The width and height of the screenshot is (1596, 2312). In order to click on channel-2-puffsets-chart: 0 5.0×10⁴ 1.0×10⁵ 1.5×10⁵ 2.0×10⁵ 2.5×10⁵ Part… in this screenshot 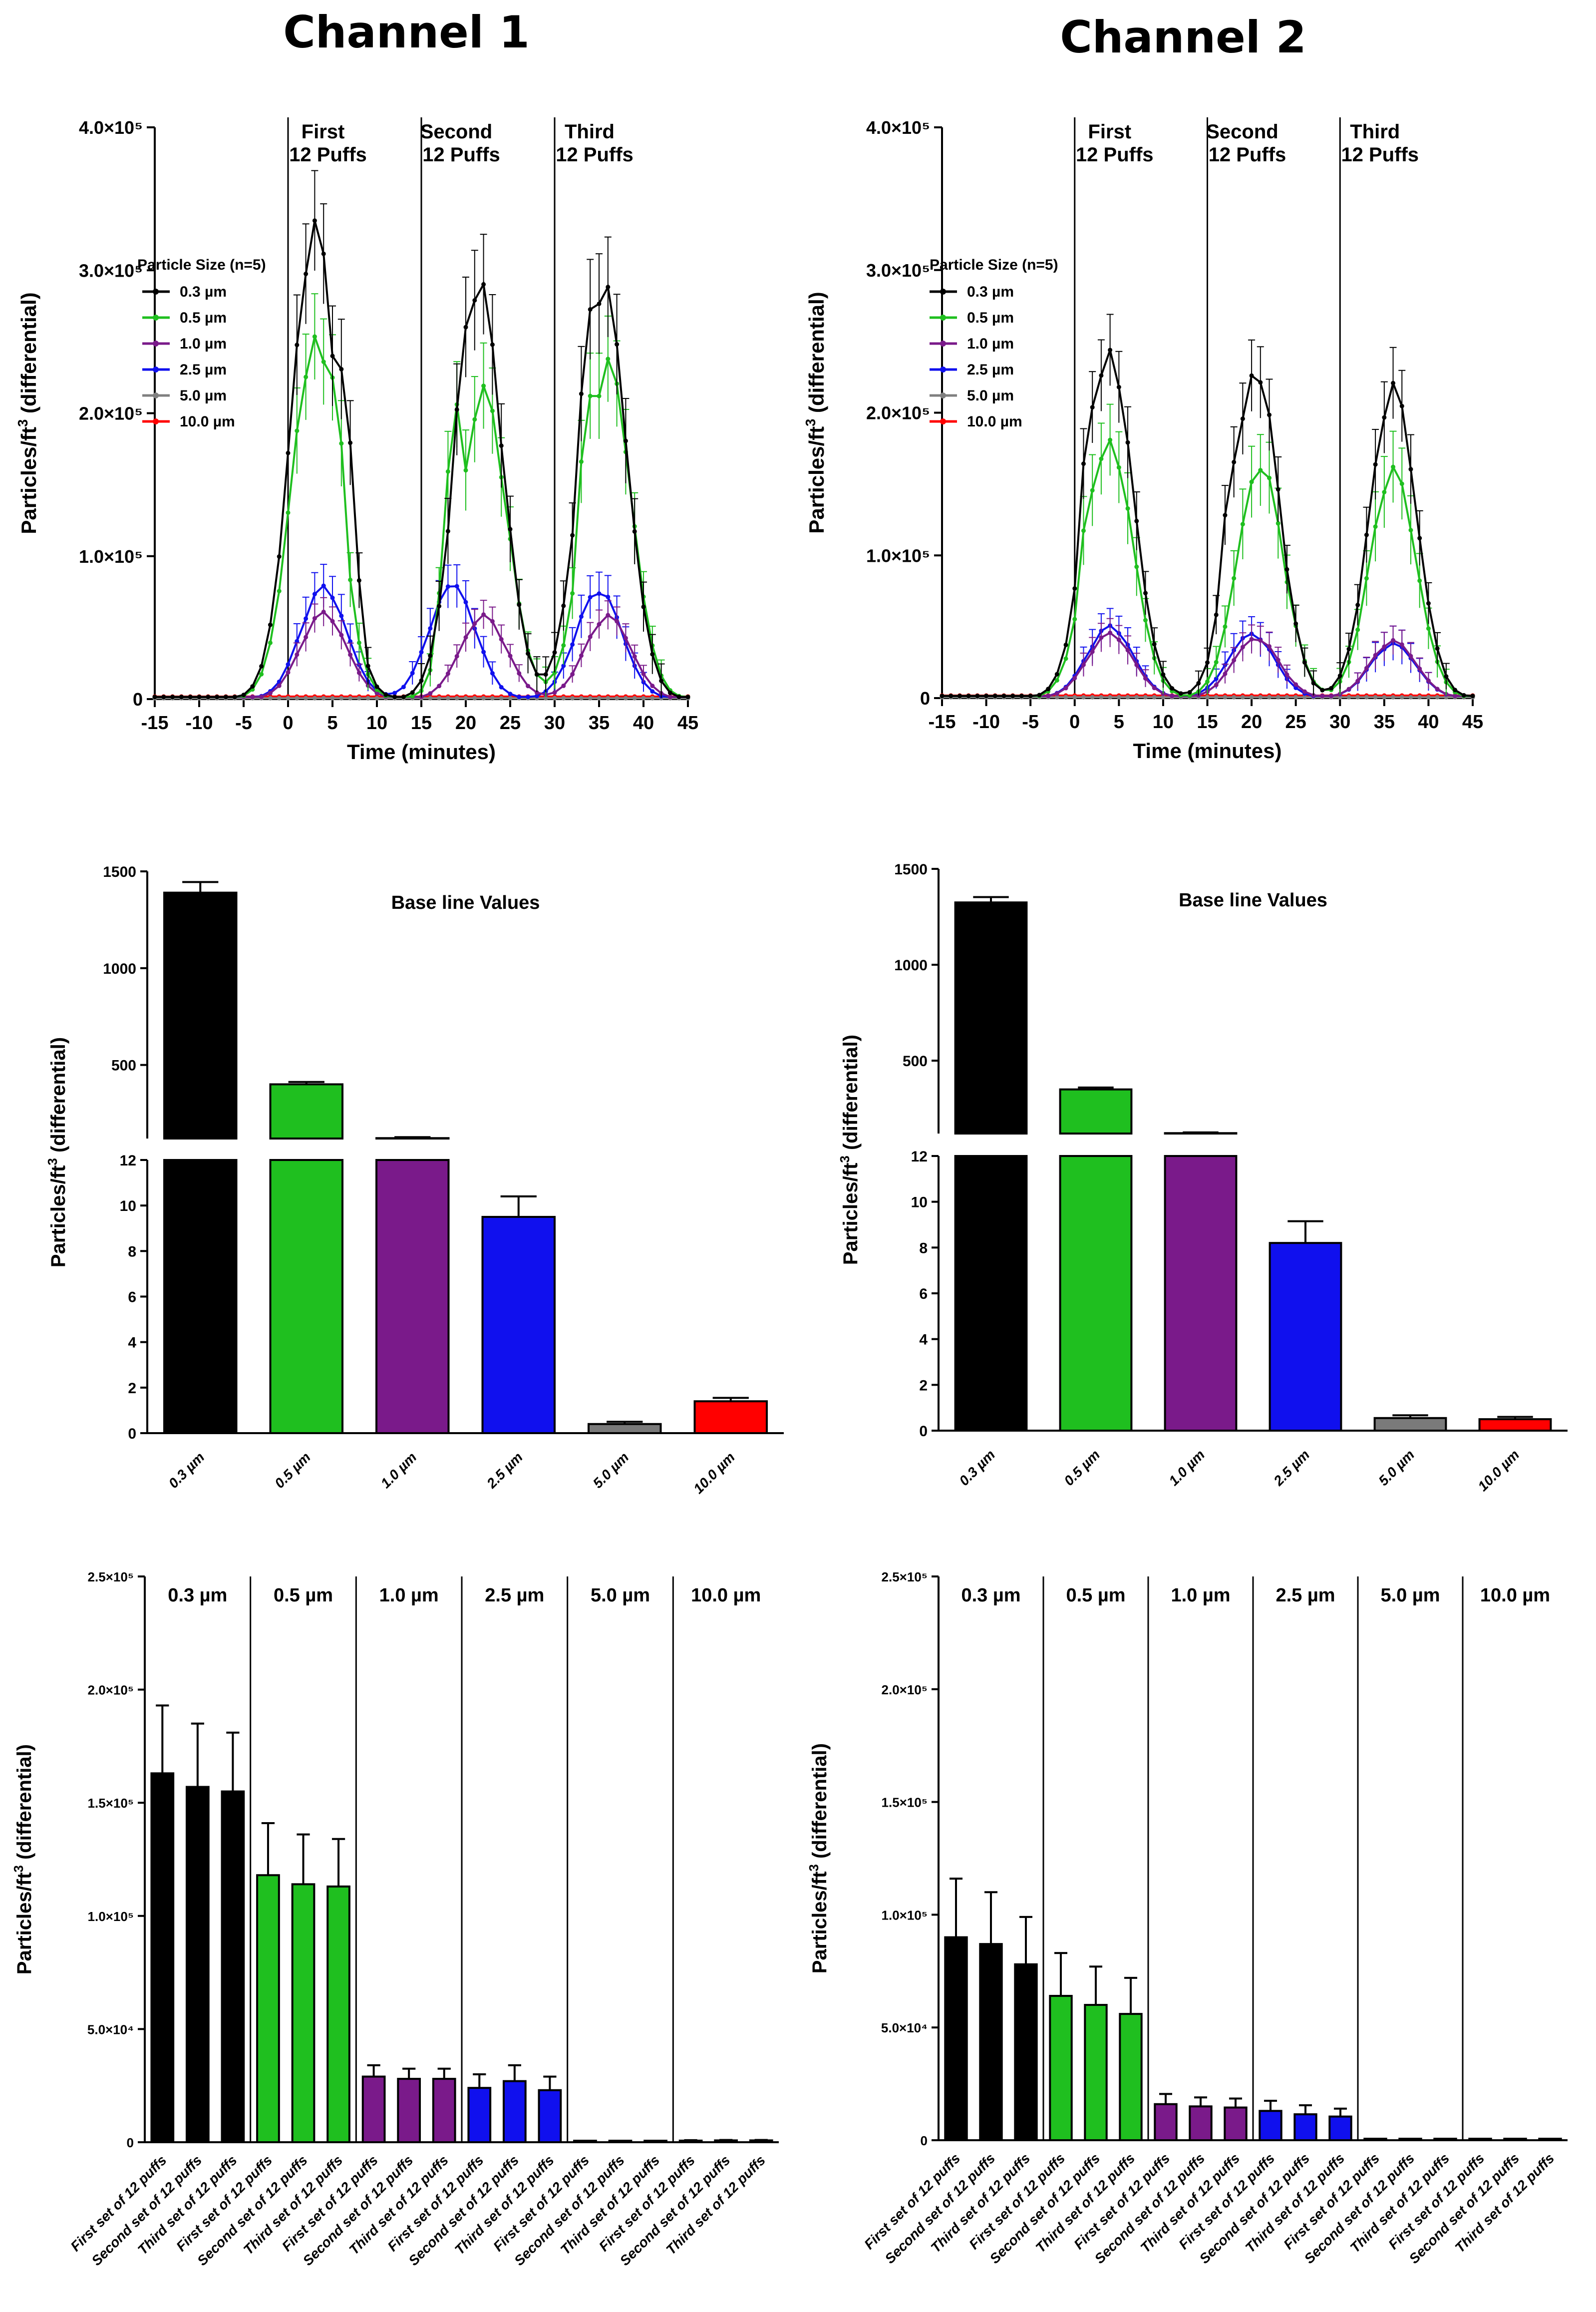, I will do `click(1187, 1918)`.